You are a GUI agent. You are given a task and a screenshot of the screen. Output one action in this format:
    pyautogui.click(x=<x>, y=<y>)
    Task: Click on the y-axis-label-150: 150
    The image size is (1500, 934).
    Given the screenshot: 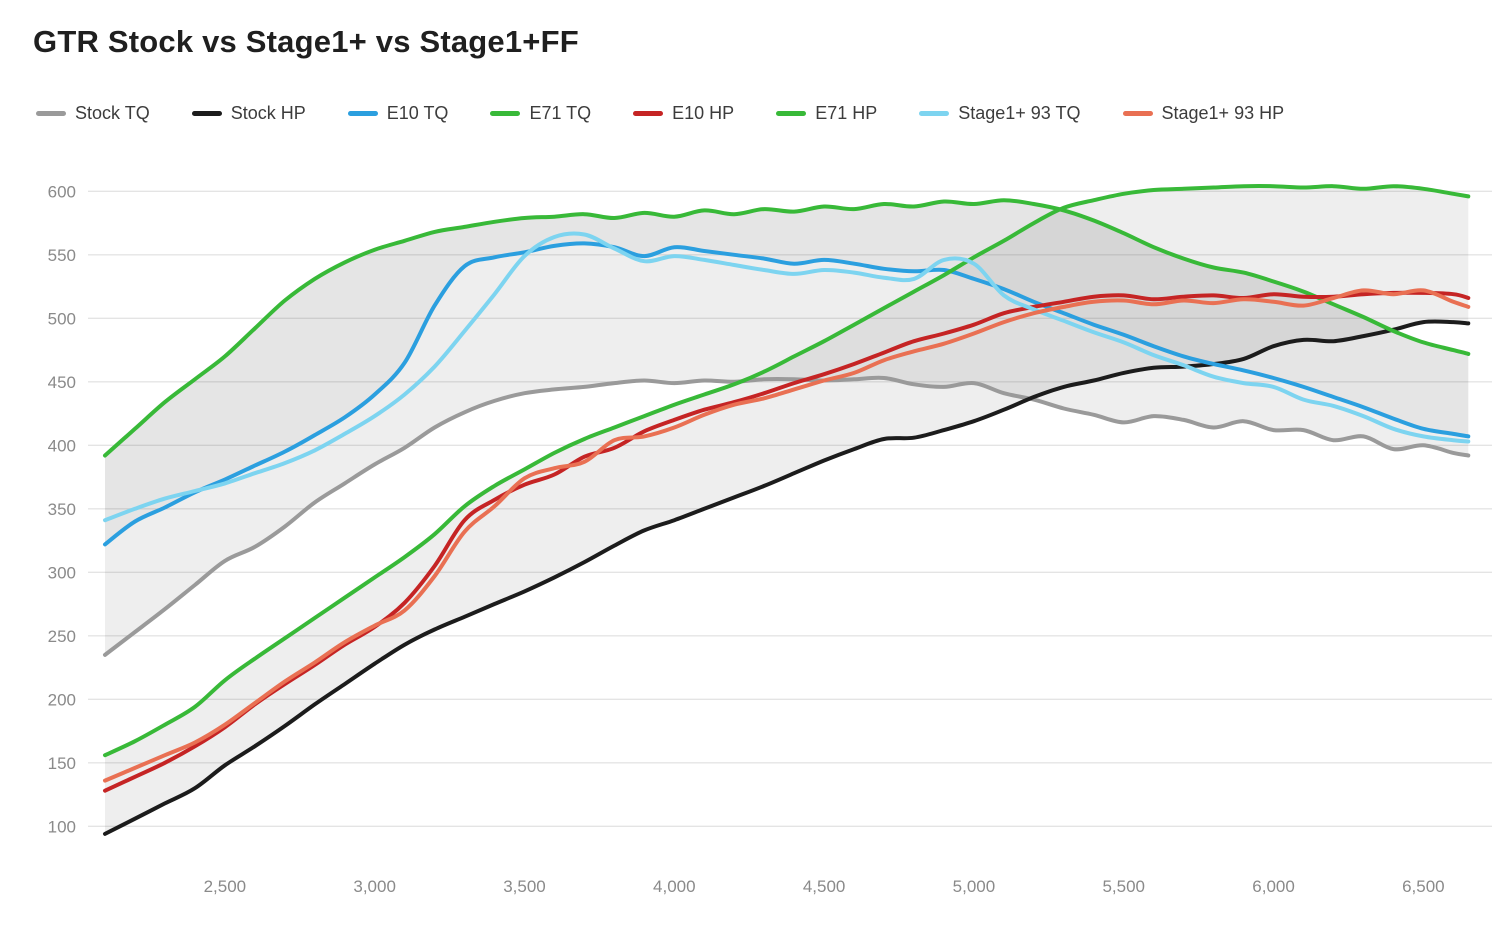 What is the action you would take?
    pyautogui.click(x=62, y=763)
    